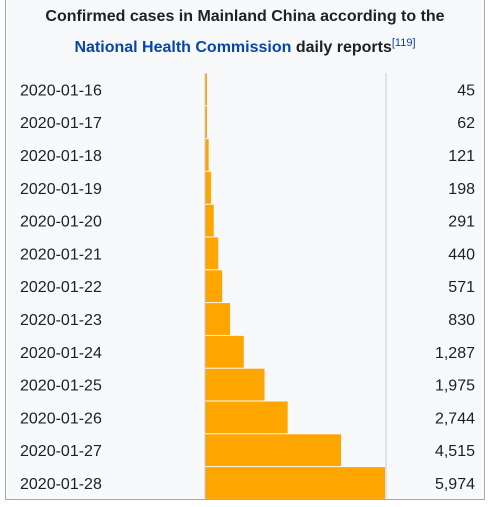 The width and height of the screenshot is (490, 507). What do you see at coordinates (455, 484) in the screenshot?
I see `value-label: 5,974` at bounding box center [455, 484].